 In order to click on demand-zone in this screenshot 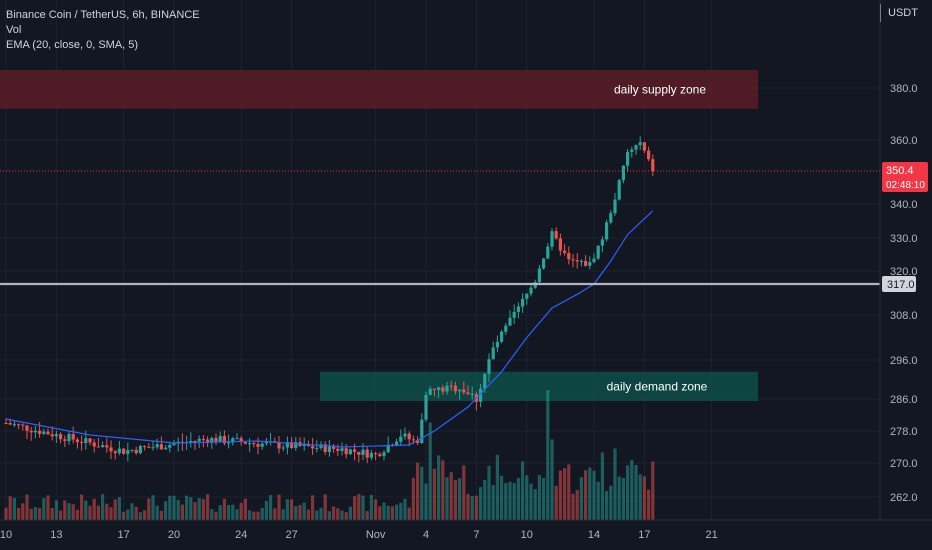, I will do `click(539, 386)`.